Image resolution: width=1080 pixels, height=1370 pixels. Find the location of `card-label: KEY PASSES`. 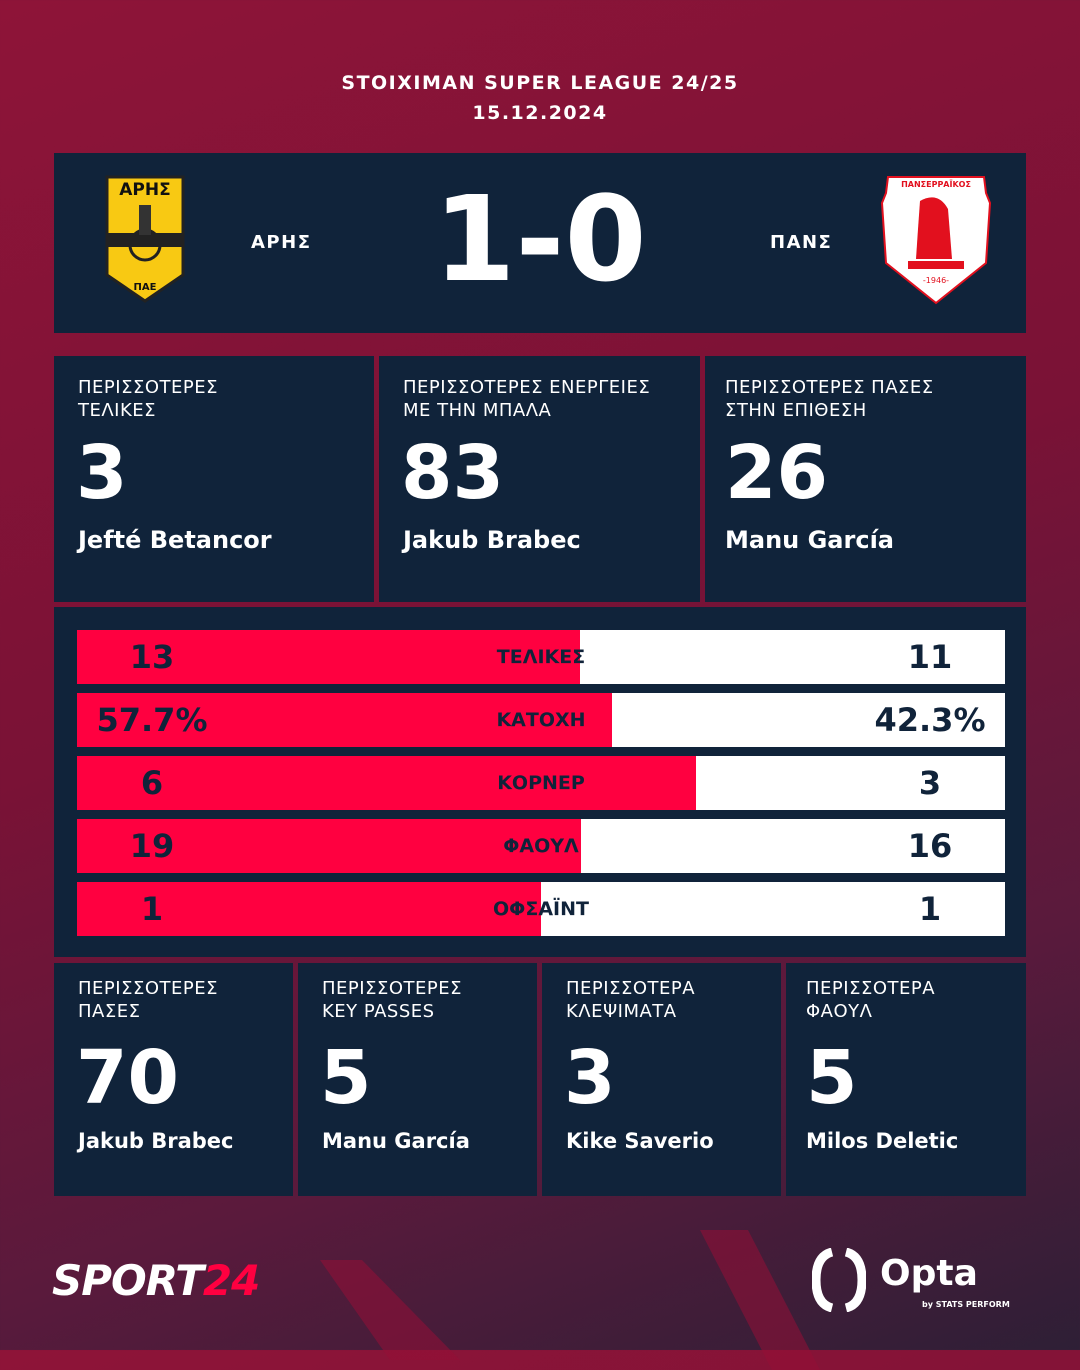

card-label: KEY PASSES is located at coordinates (378, 1011).